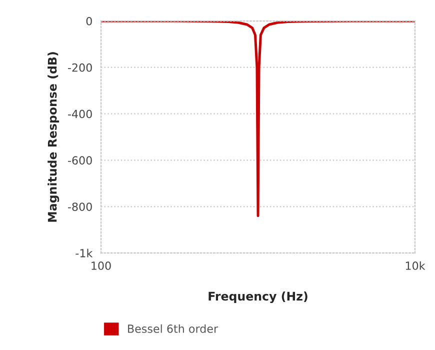 The image size is (435, 350). I want to click on x-axis-title: Frequency (Hz), so click(258, 298).